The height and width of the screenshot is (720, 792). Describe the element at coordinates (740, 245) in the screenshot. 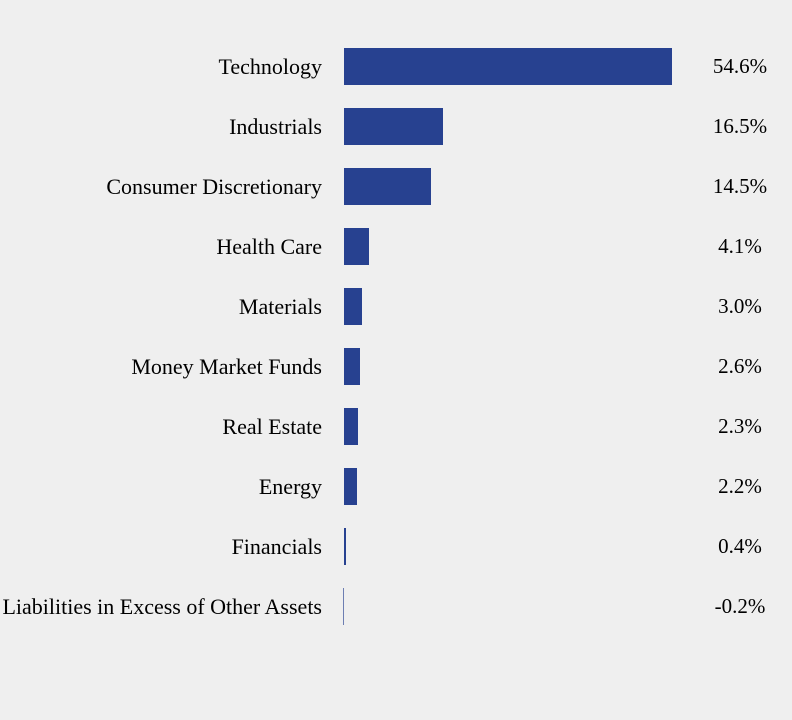

I see `value-label: 4.1%` at that location.